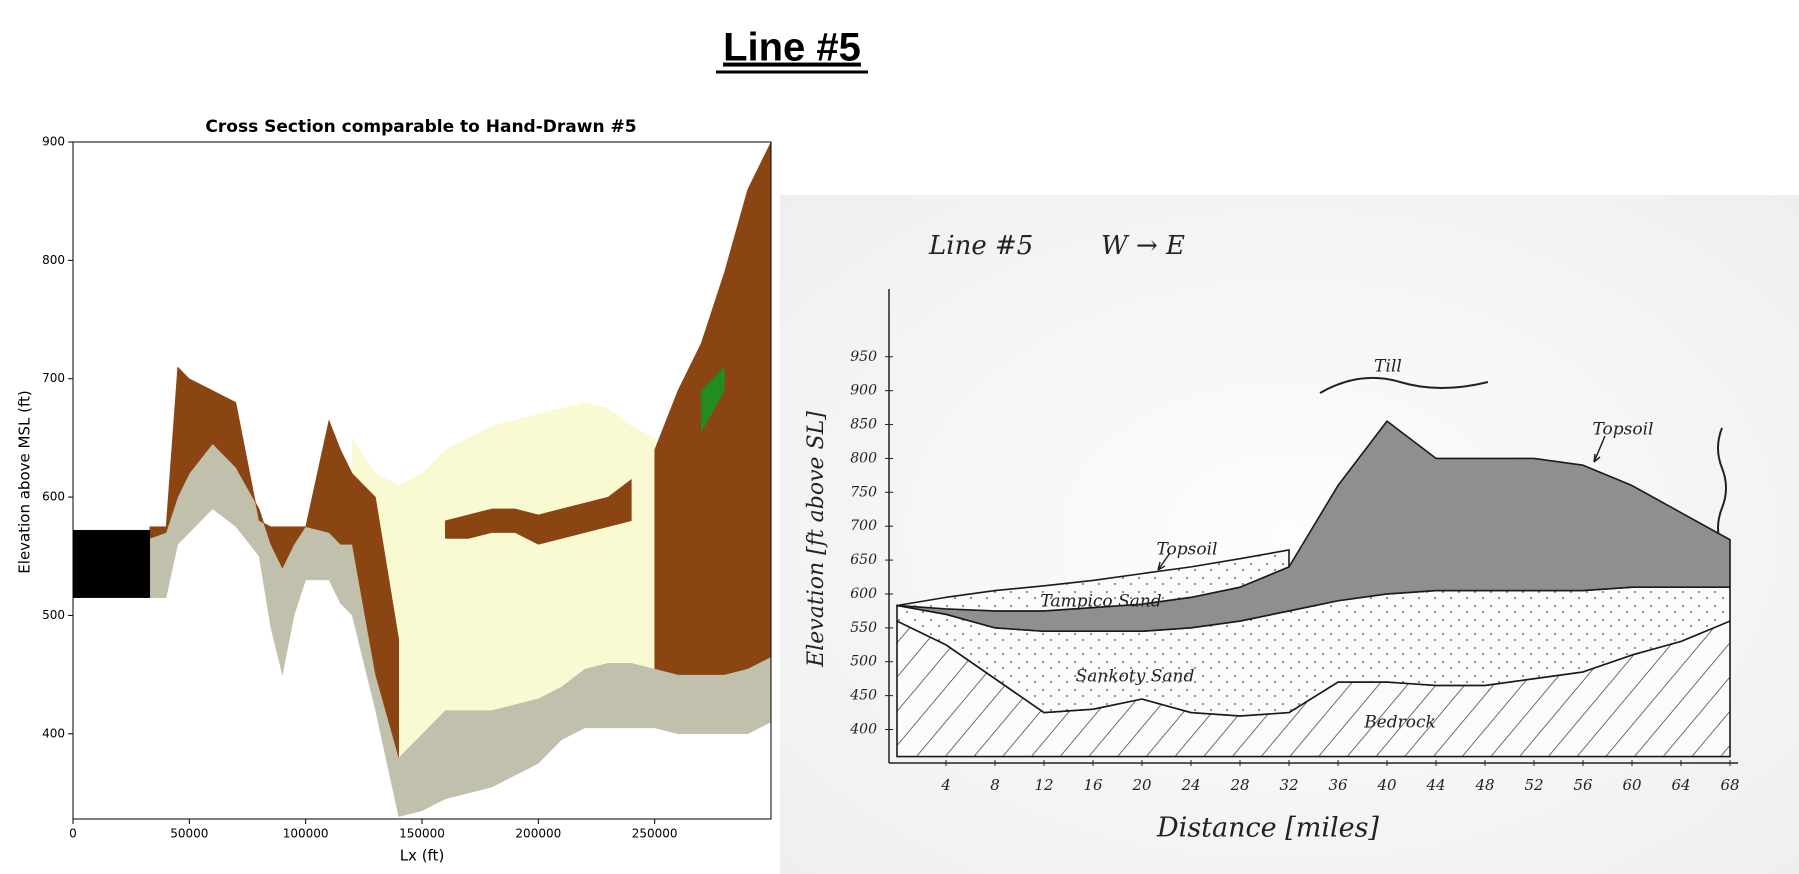 The height and width of the screenshot is (874, 1799). What do you see at coordinates (1135, 677) in the screenshot?
I see `annotation: Sankoty Sand` at bounding box center [1135, 677].